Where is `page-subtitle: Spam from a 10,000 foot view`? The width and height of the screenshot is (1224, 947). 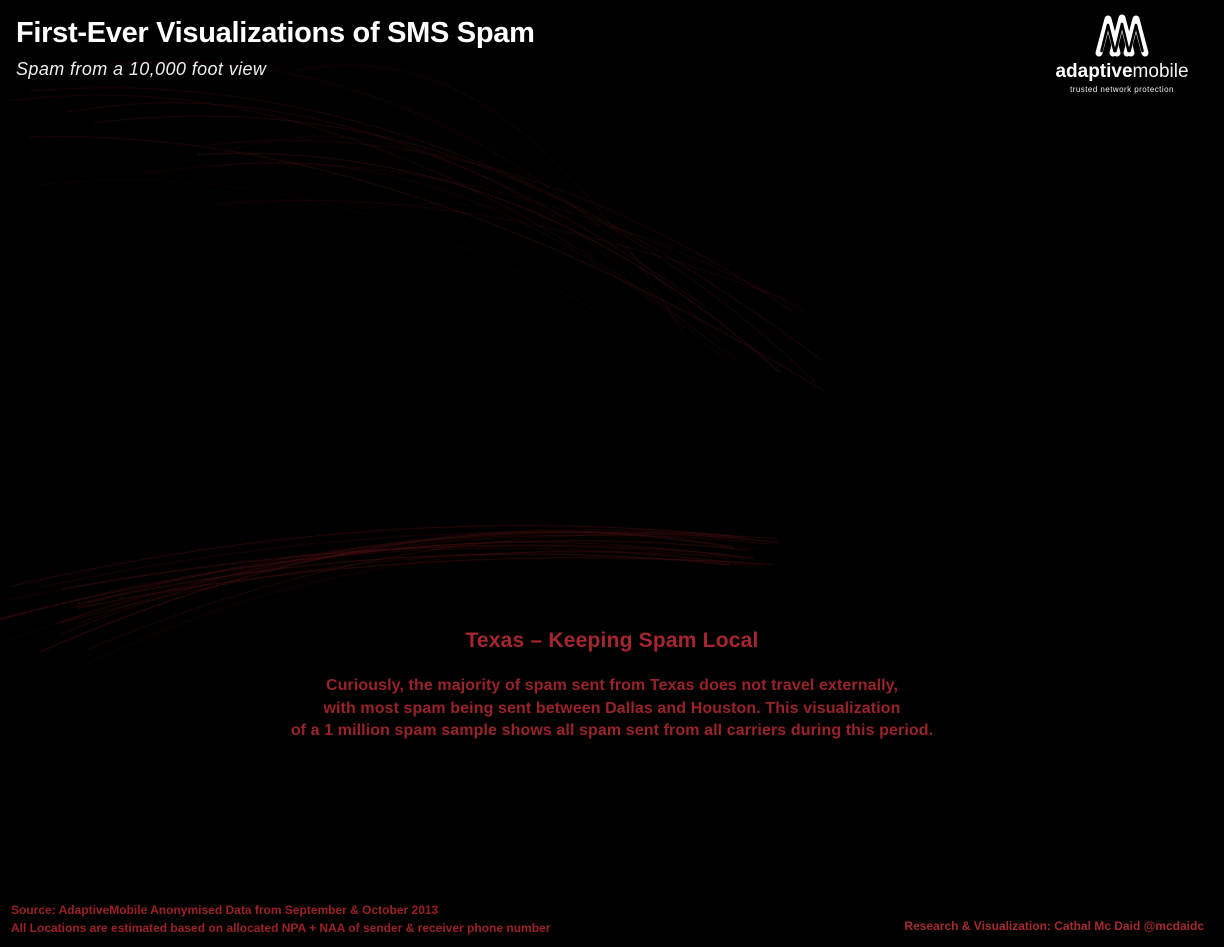
page-subtitle: Spam from a 10,000 foot view is located at coordinates (141, 69).